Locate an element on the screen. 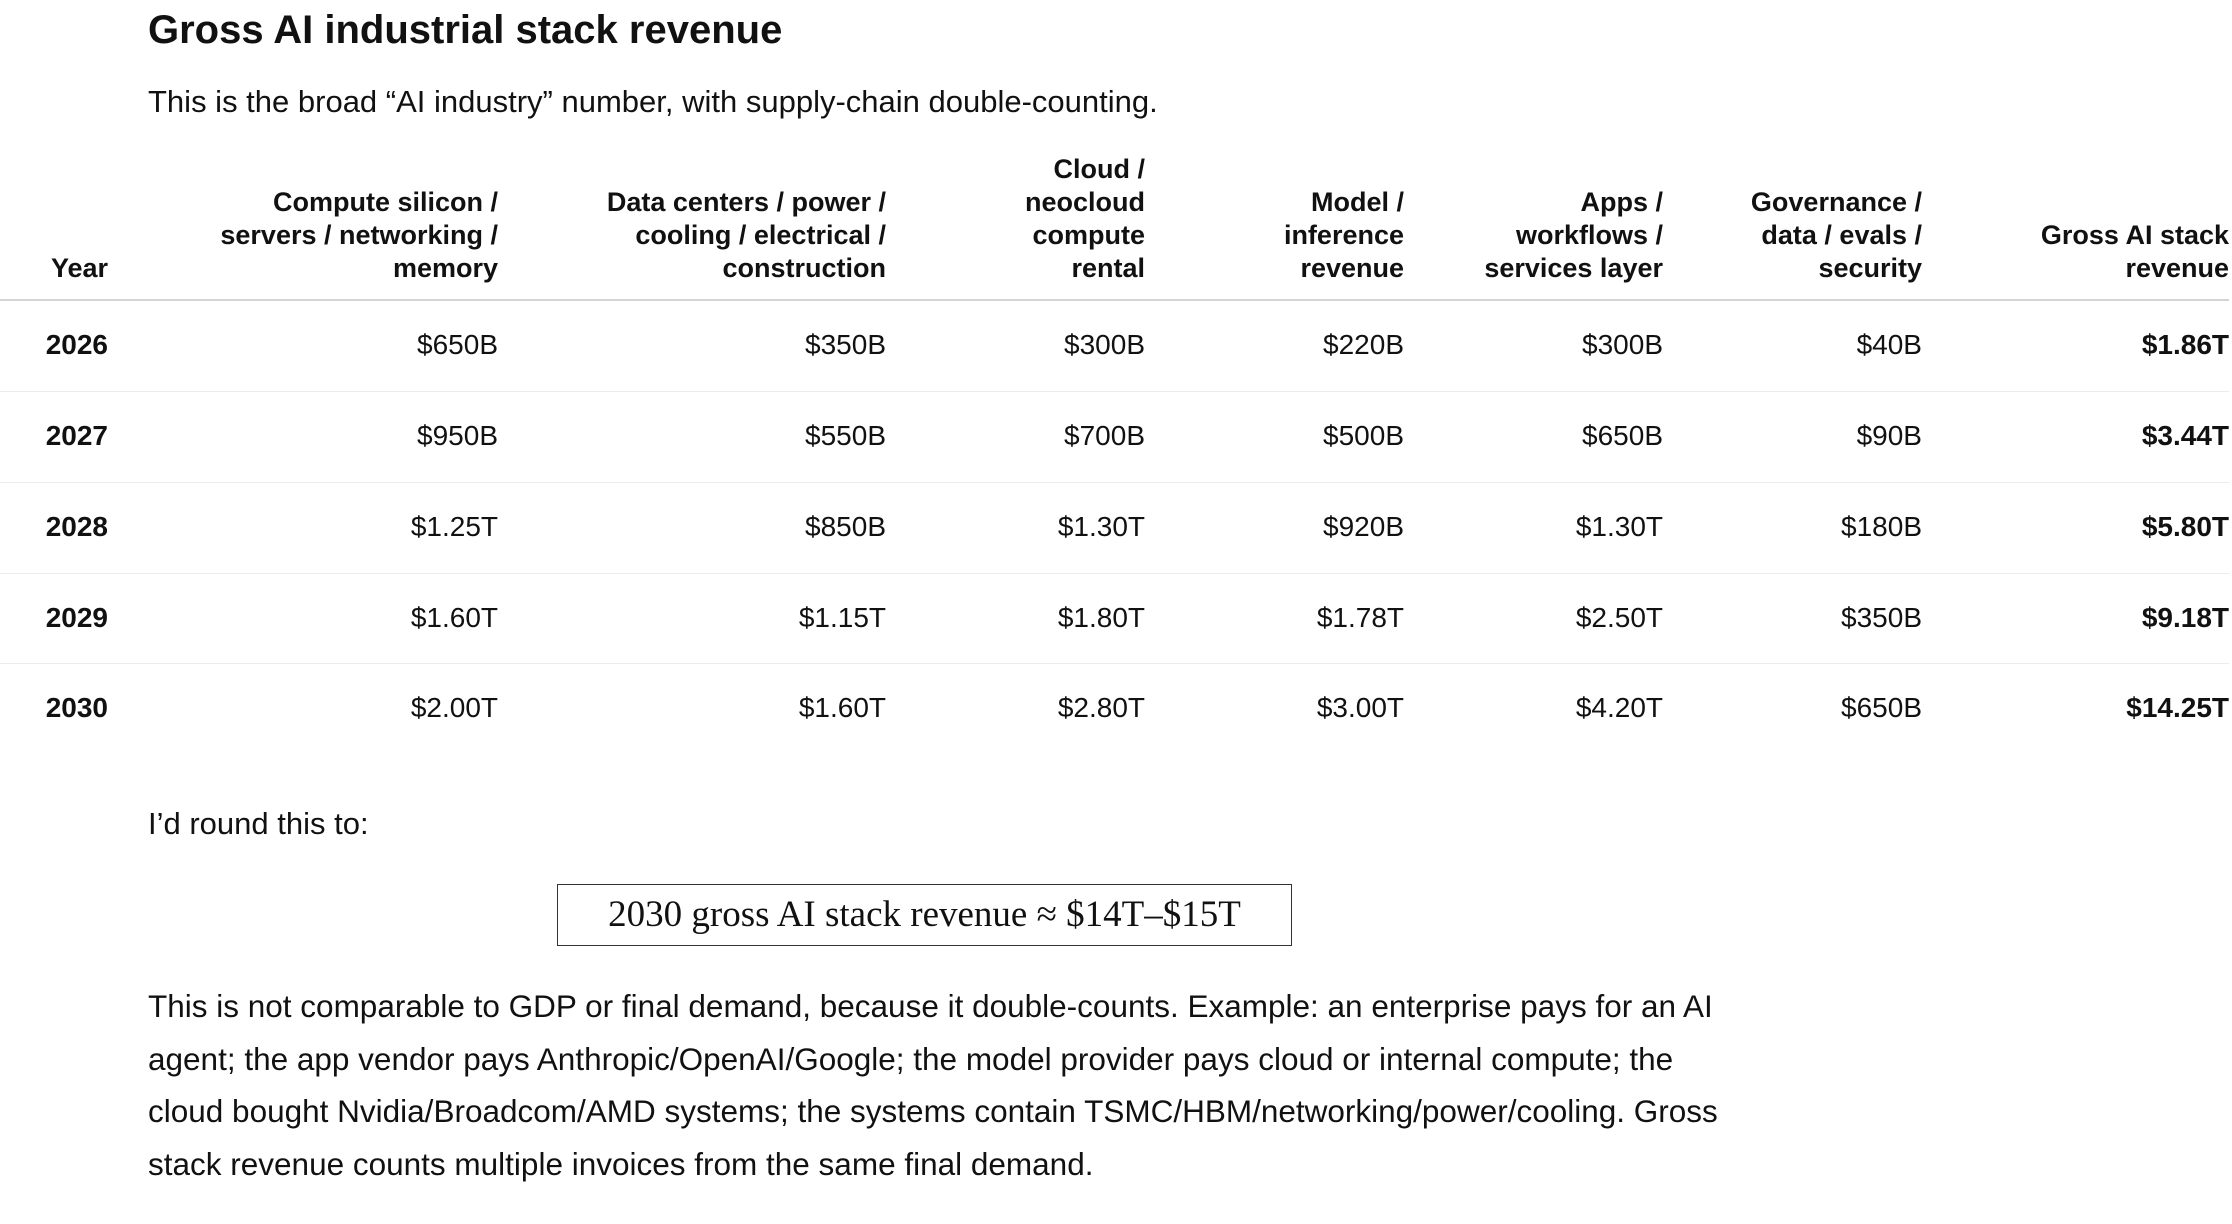  table-cell: $550B is located at coordinates (845, 435).